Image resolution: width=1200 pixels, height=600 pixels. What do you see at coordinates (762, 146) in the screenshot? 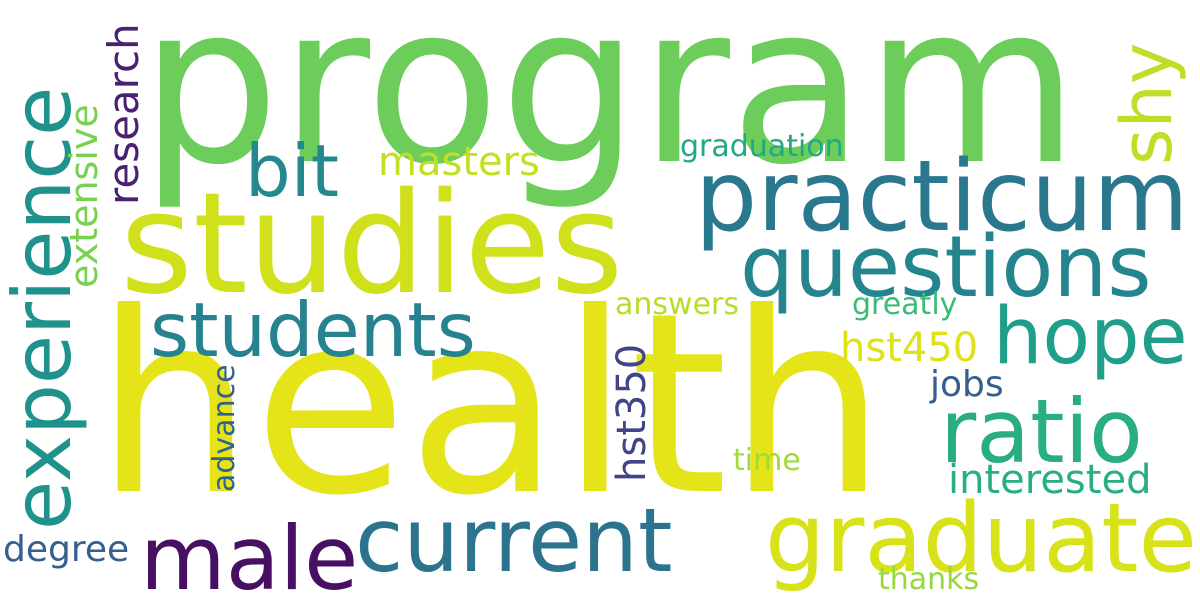
I see `word-graduation: graduation` at bounding box center [762, 146].